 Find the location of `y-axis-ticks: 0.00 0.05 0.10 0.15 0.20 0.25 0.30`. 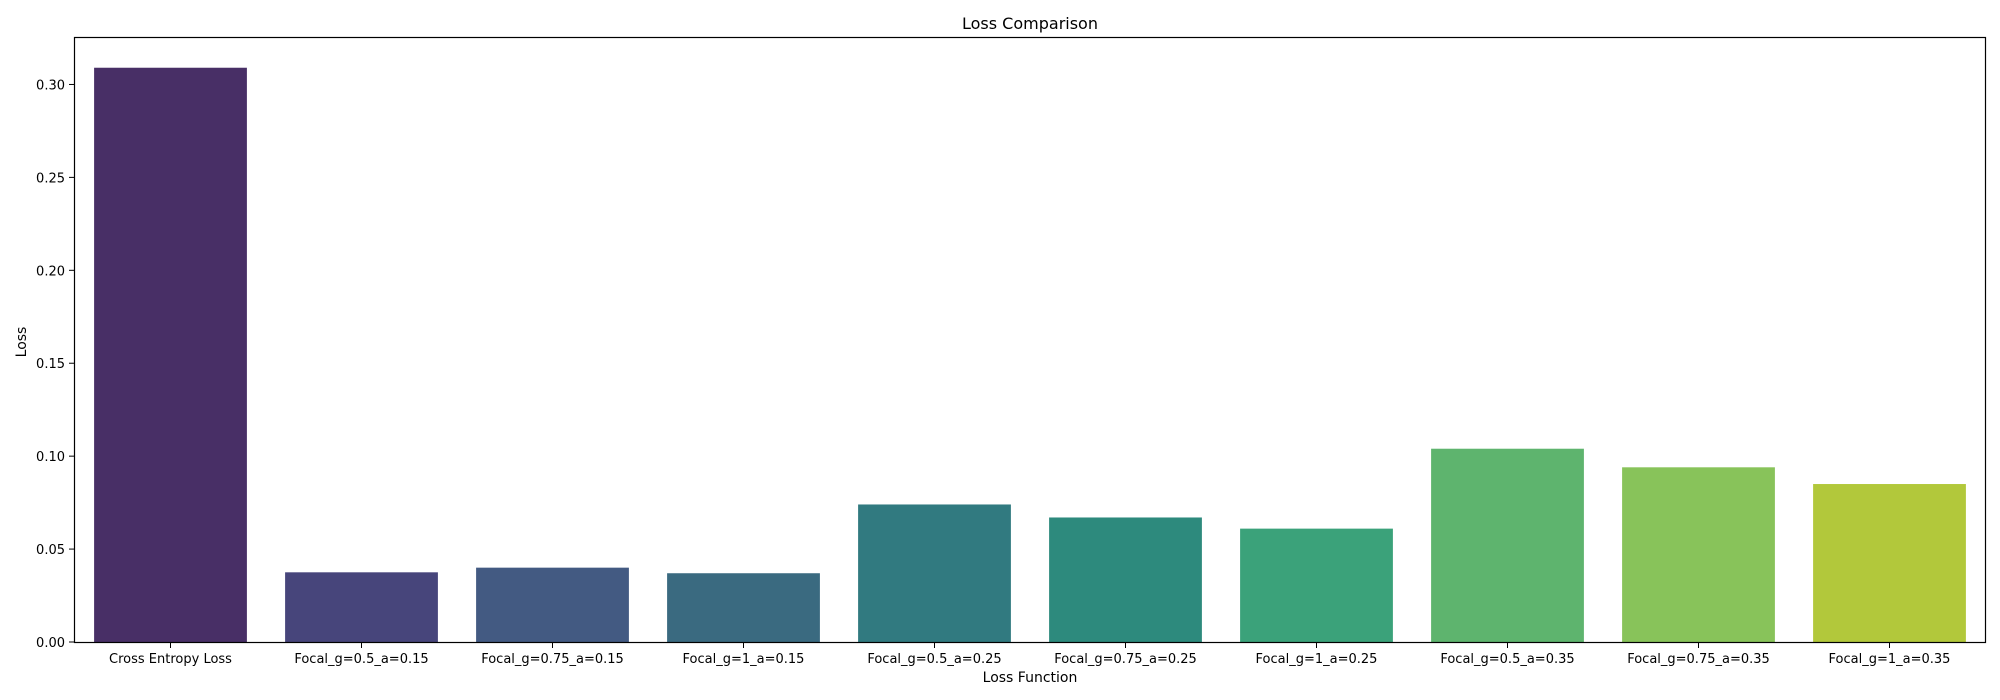

y-axis-ticks: 0.00 0.05 0.10 0.15 0.20 0.25 0.30 is located at coordinates (55, 364).